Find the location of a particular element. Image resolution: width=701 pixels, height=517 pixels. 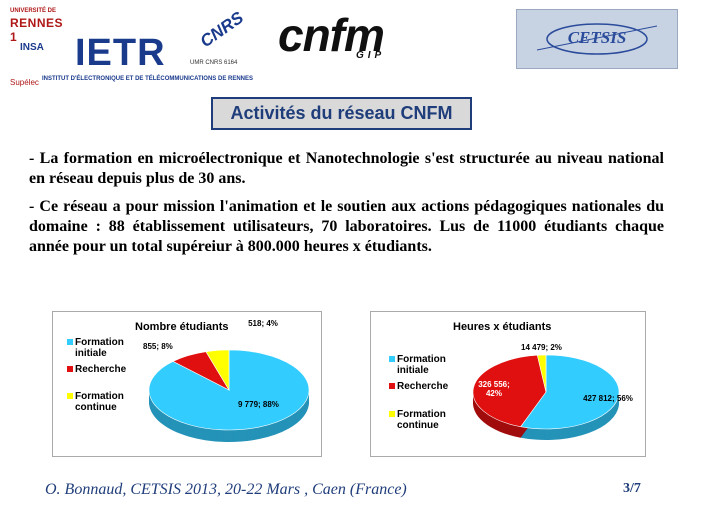

data-label-recherche-text: 326 556; 42% is located at coordinates (494, 389).